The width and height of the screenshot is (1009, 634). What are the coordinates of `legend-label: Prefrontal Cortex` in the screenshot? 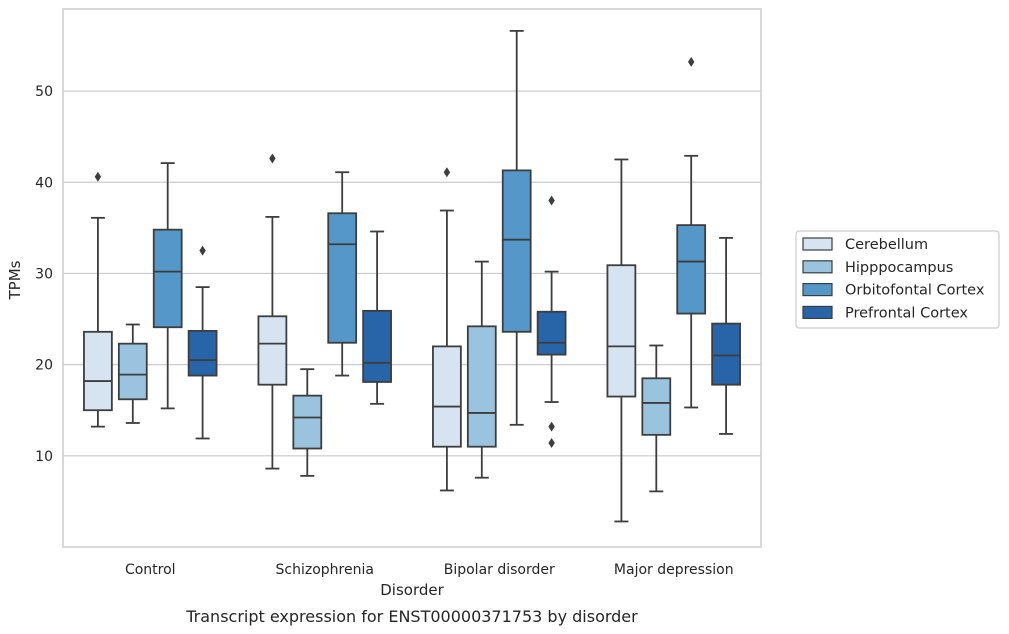 It's located at (906, 313).